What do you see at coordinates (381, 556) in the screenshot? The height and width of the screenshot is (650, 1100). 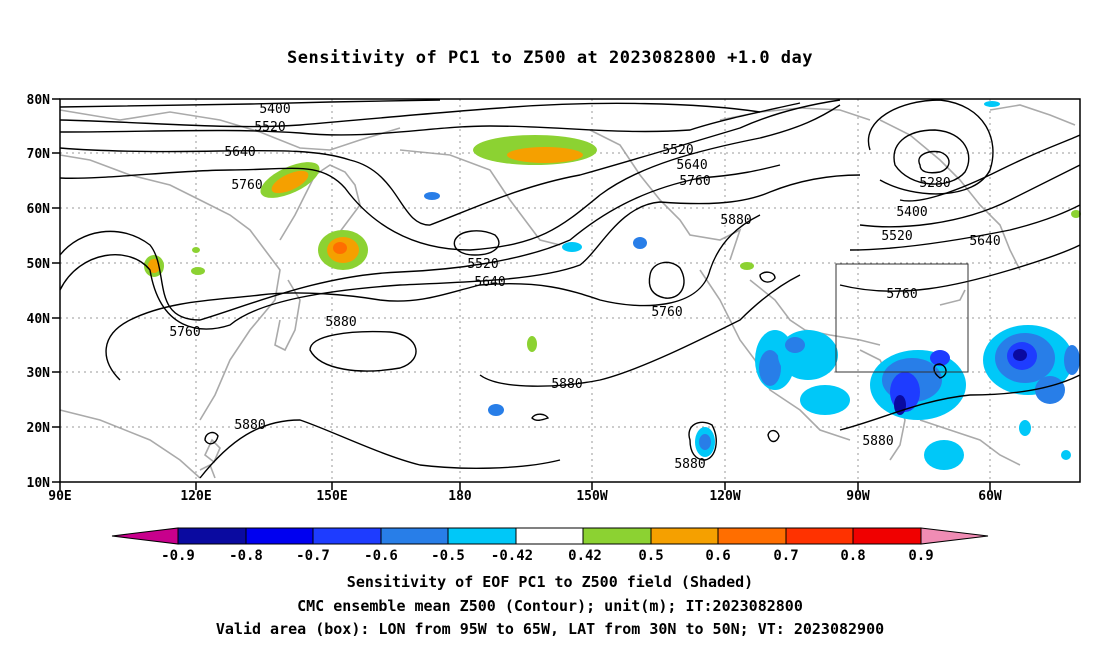 I see `colorbar-label: -0.6` at bounding box center [381, 556].